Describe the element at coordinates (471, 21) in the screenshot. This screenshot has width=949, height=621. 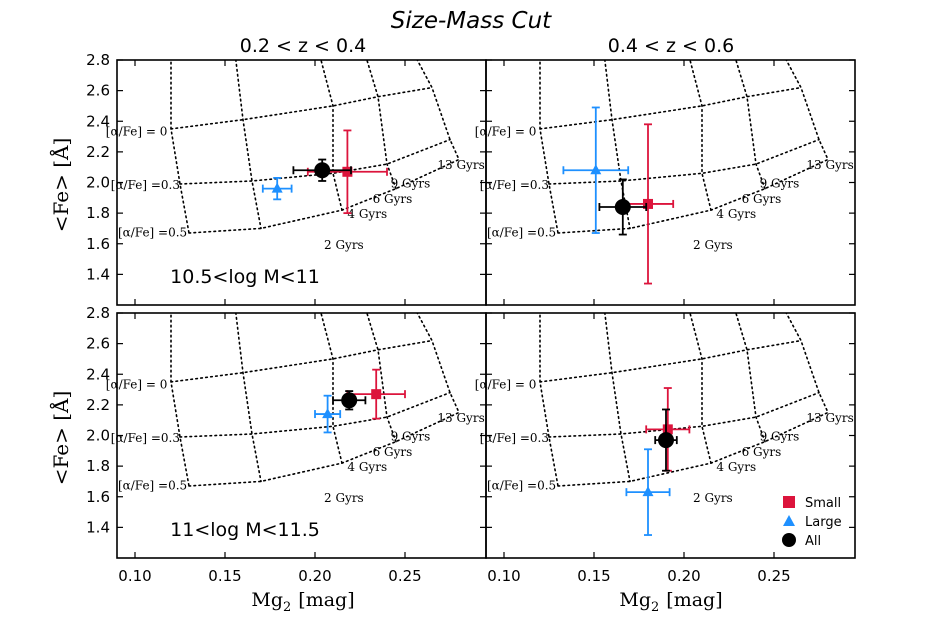
I see `figure-title: Size-Mass Cut` at that location.